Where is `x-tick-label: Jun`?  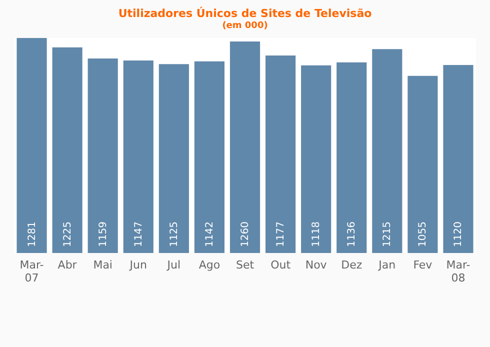 x-tick-label: Jun is located at coordinates (138, 265).